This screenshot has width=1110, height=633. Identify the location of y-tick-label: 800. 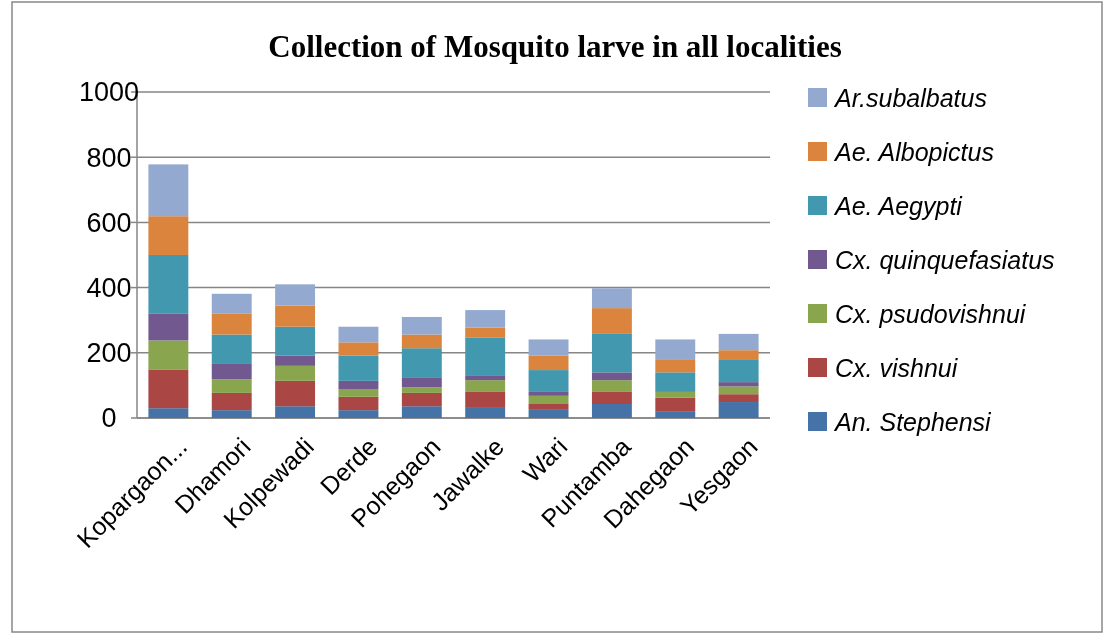
(109, 157).